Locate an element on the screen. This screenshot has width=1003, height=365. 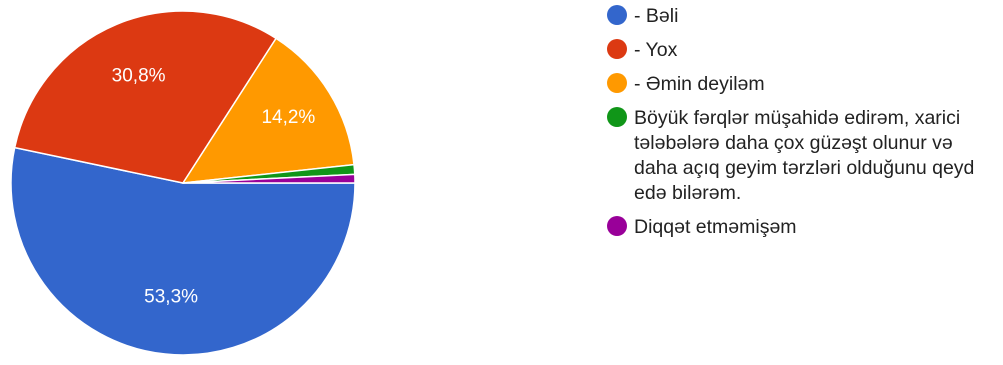
slice-label-3: 14,2% is located at coordinates (288, 117).